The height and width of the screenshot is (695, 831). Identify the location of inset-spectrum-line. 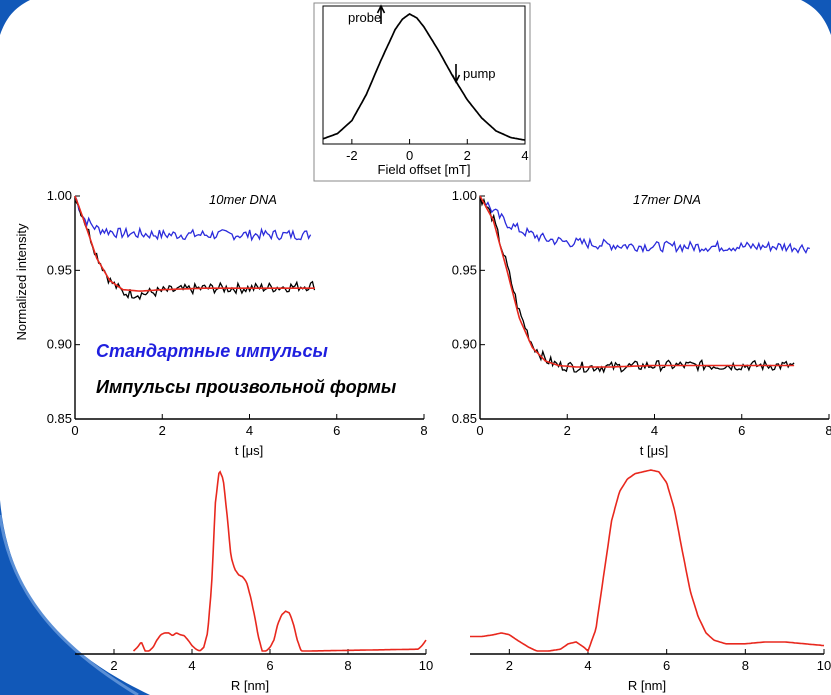
(424, 77).